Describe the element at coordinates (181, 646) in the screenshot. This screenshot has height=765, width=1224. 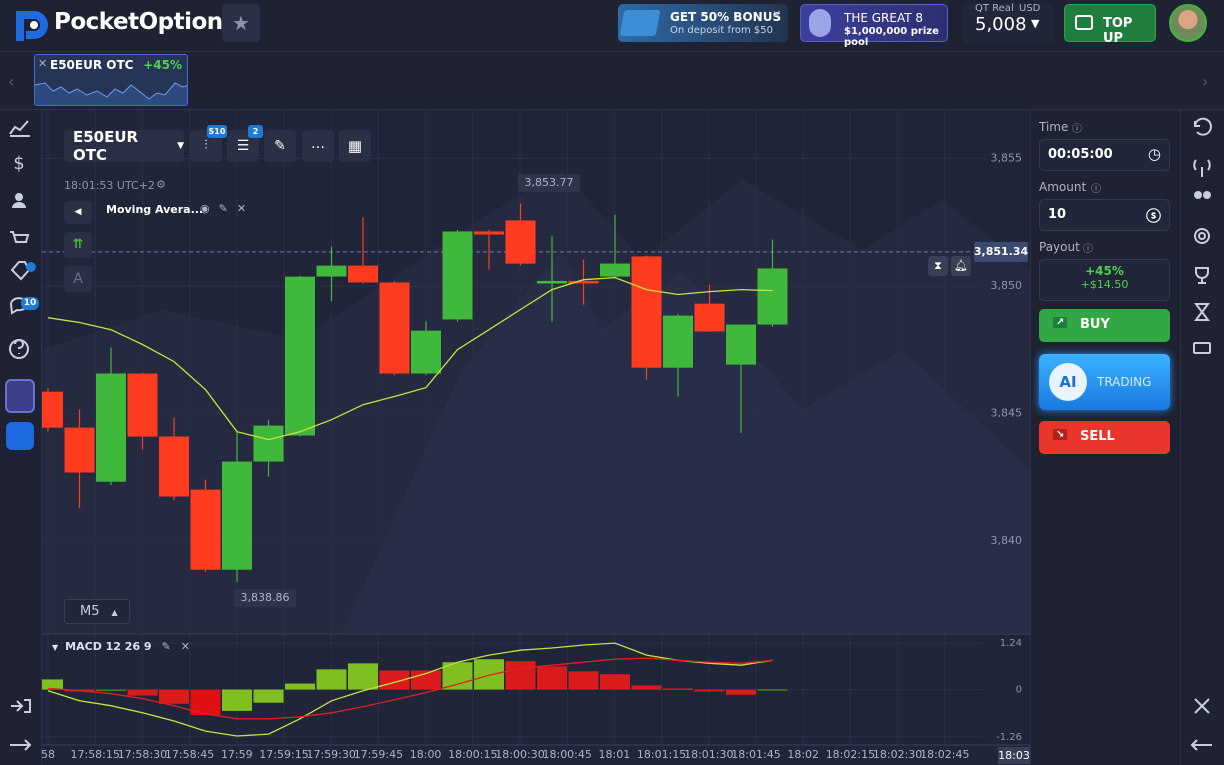
I see `macd-actions: ✎✕` at that location.